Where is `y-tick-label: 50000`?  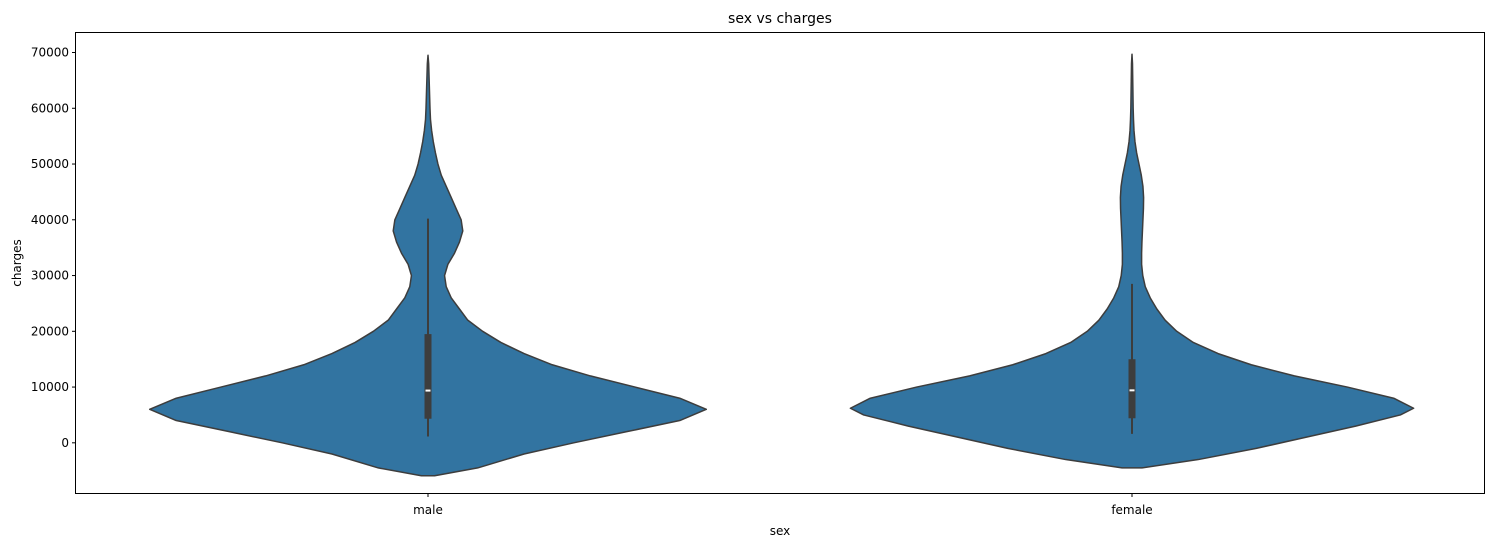
y-tick-label: 50000 is located at coordinates (50, 164).